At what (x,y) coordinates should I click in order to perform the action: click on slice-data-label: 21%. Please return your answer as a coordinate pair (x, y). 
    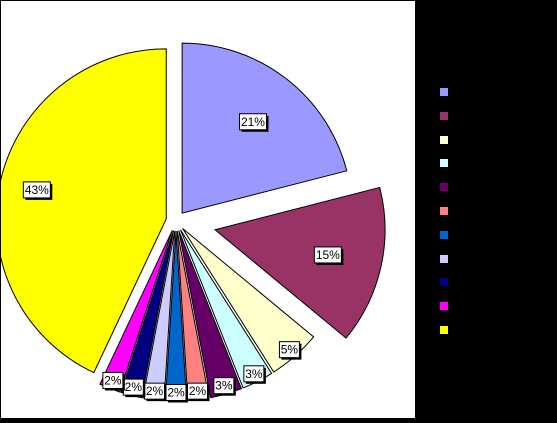
    Looking at the image, I should click on (253, 122).